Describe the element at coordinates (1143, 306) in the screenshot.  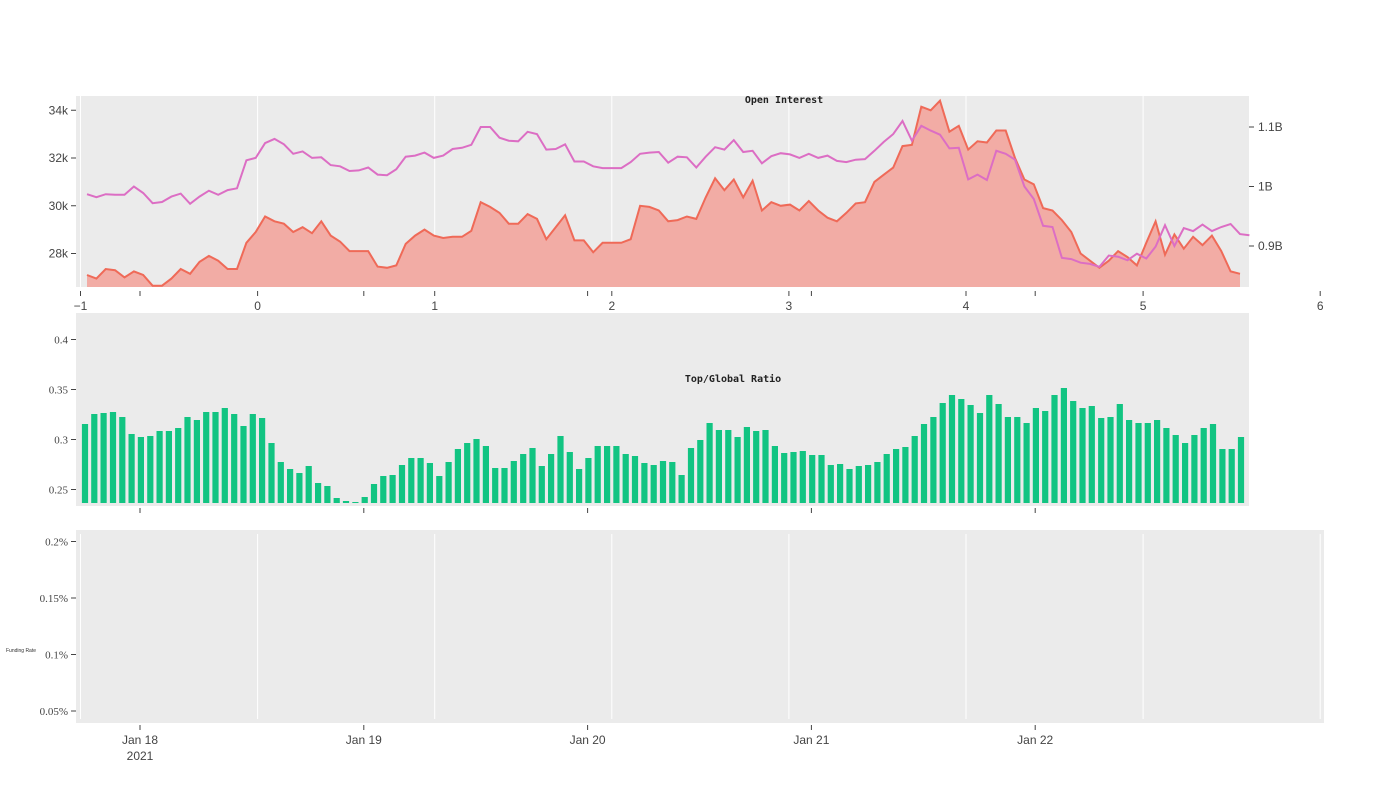
I see `numeric-x-tick-label: 5` at that location.